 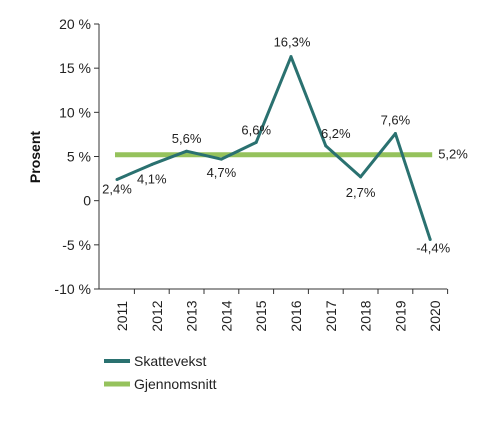 I want to click on y-tick-label: -5 %, so click(x=76, y=245).